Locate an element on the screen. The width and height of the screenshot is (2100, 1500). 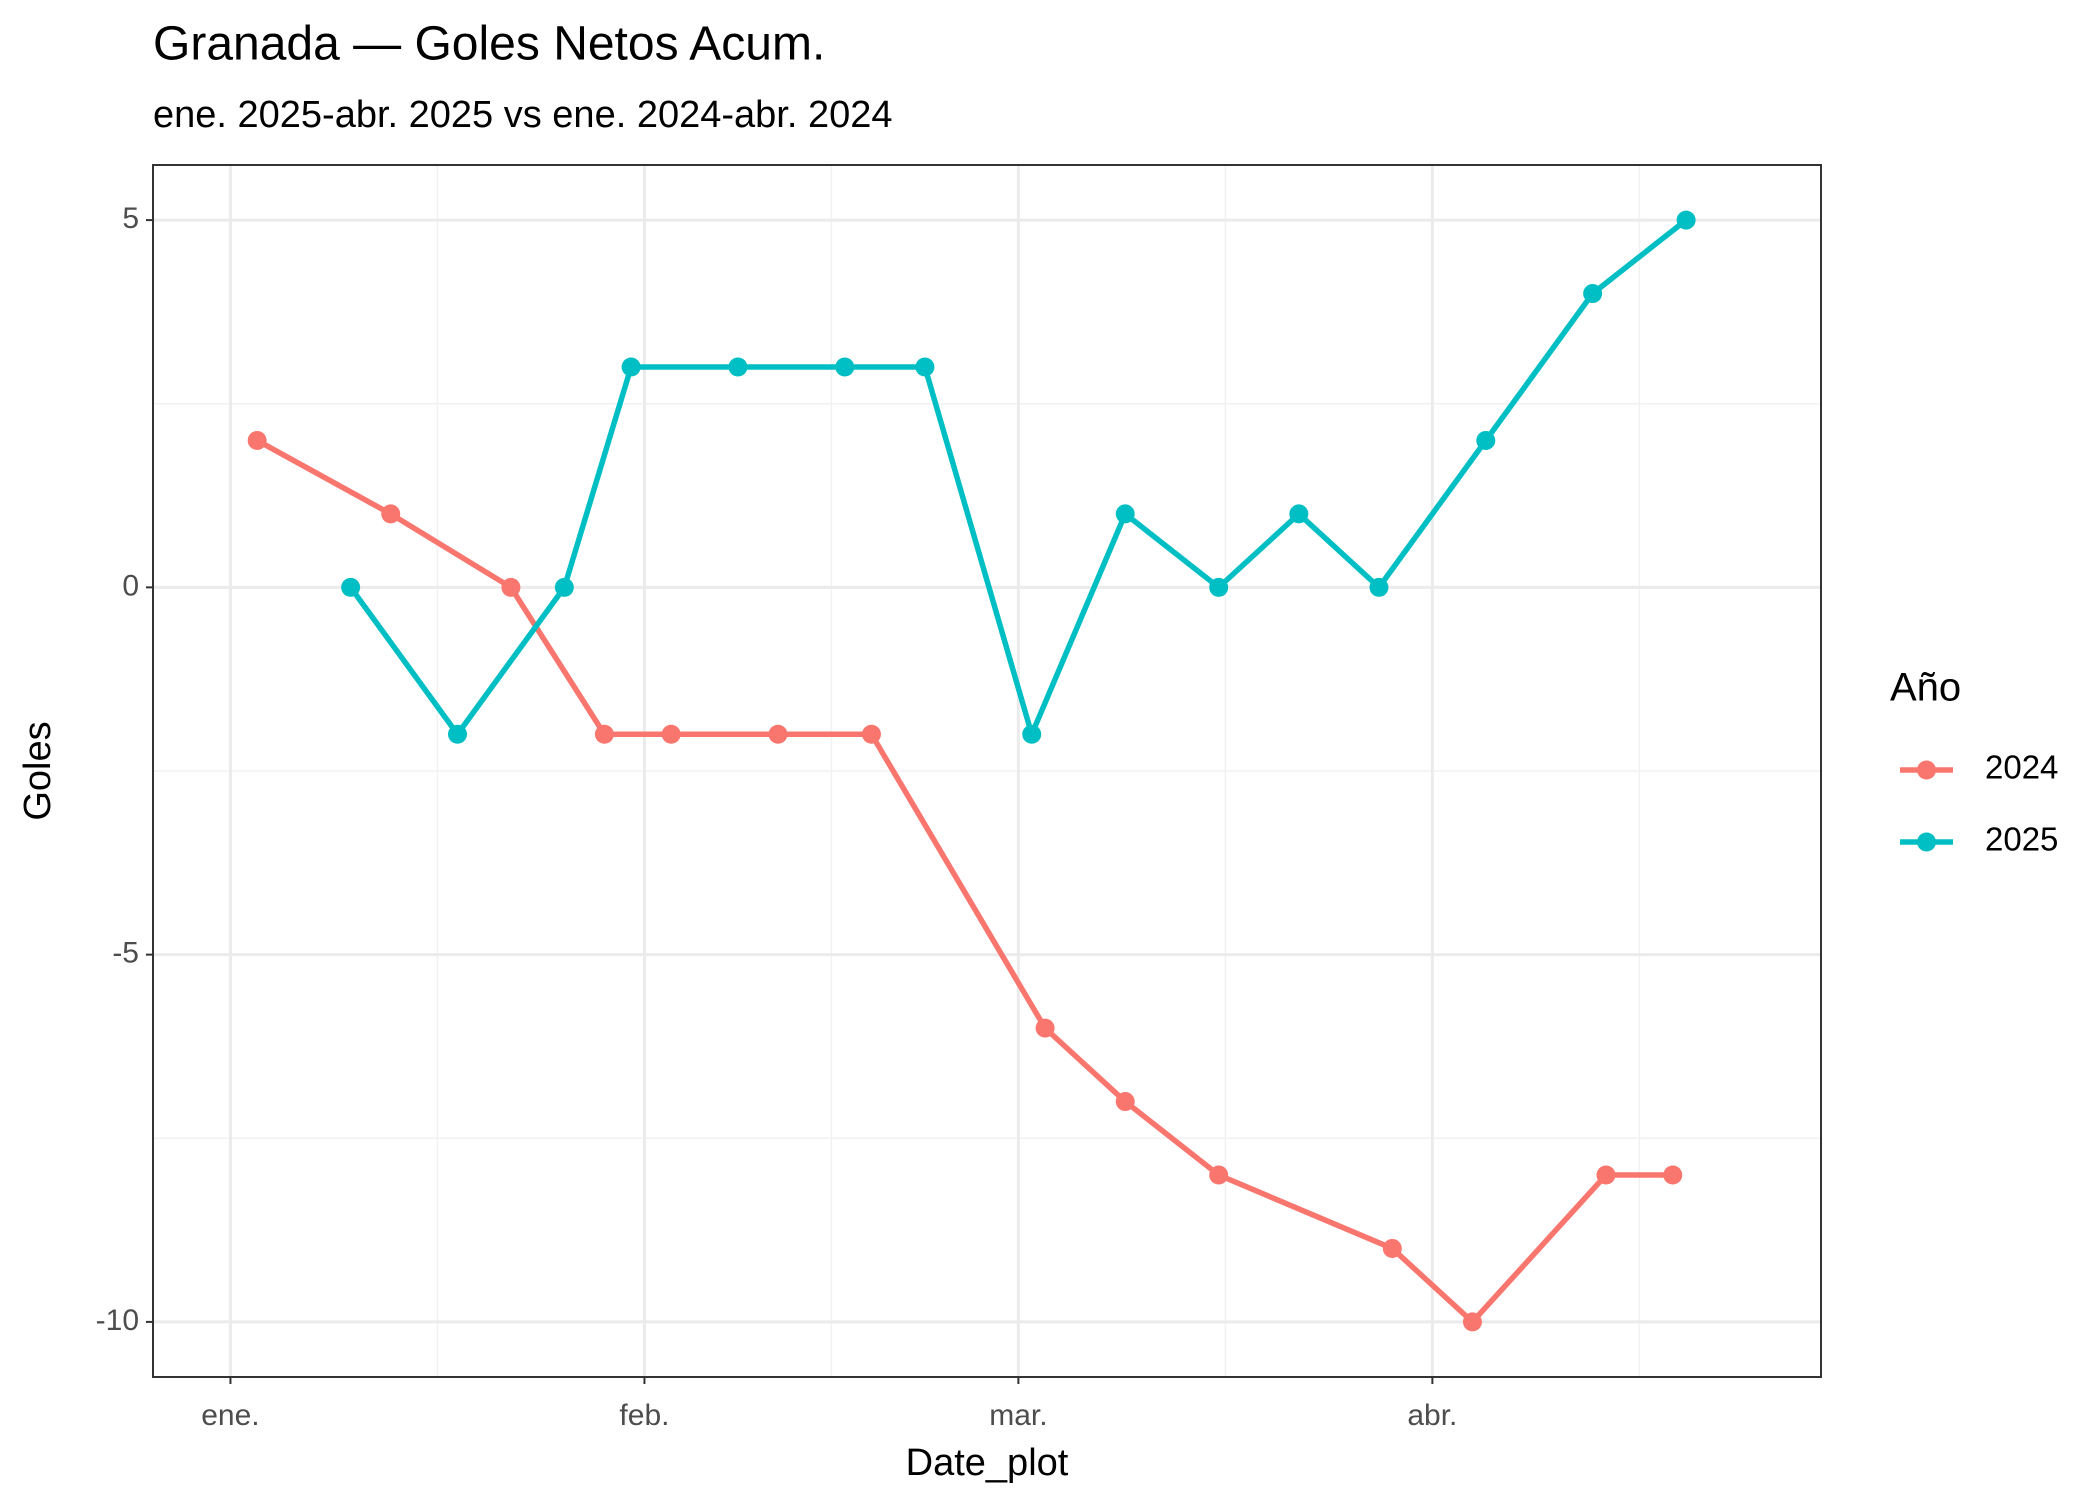
chart-title: Granada — Goles Netos Acum. is located at coordinates (489, 44).